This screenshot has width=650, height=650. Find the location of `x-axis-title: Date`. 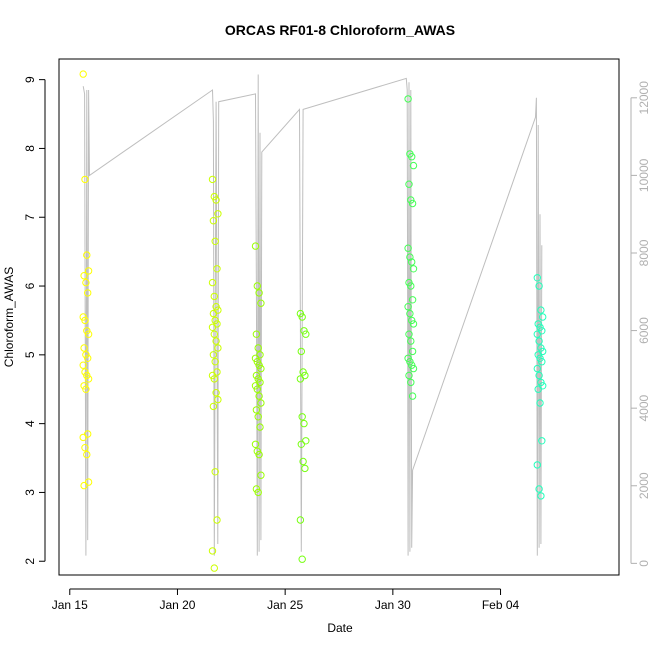

x-axis-title: Date is located at coordinates (340, 628).